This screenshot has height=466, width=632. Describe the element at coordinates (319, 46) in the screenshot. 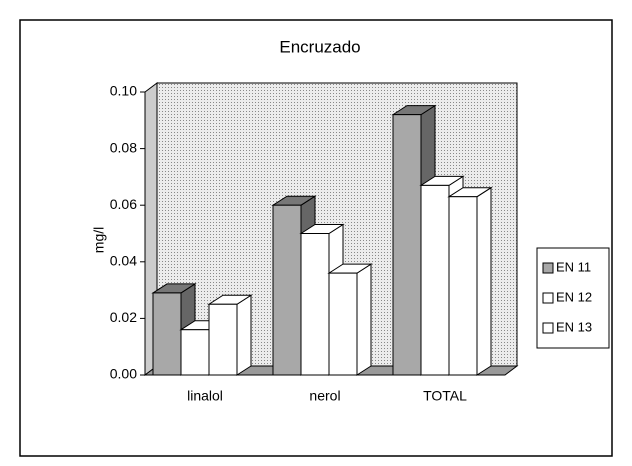

I see `chart-title: Encruzado` at that location.